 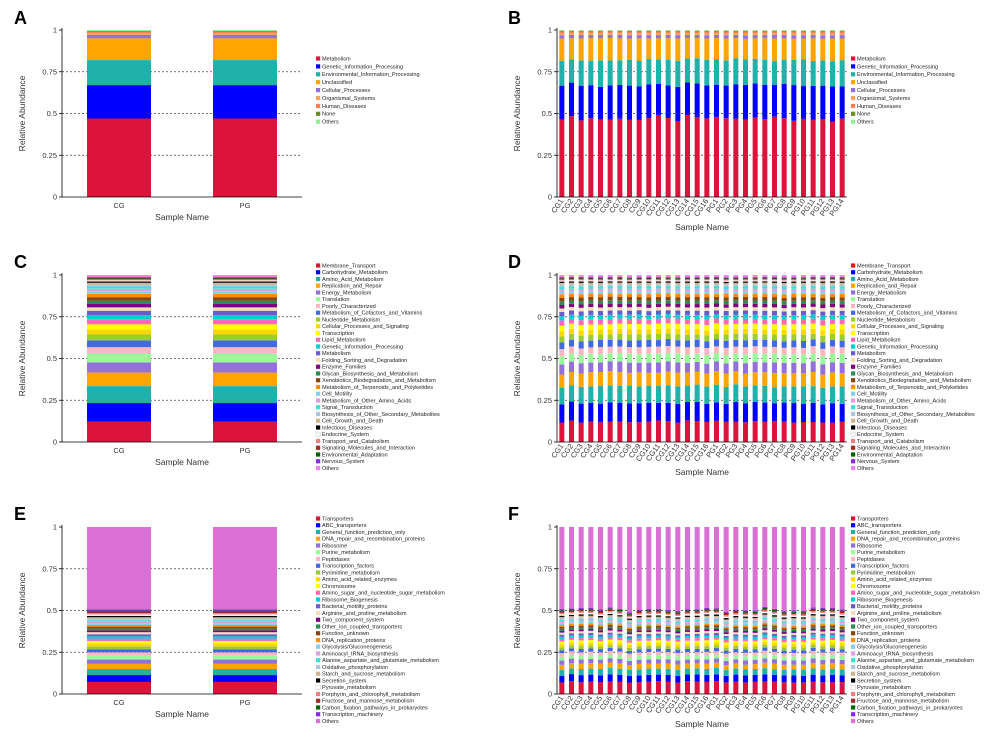 What do you see at coordinates (359, 580) in the screenshot?
I see `legend-label-e: Amino_acid_related_enzymes` at bounding box center [359, 580].